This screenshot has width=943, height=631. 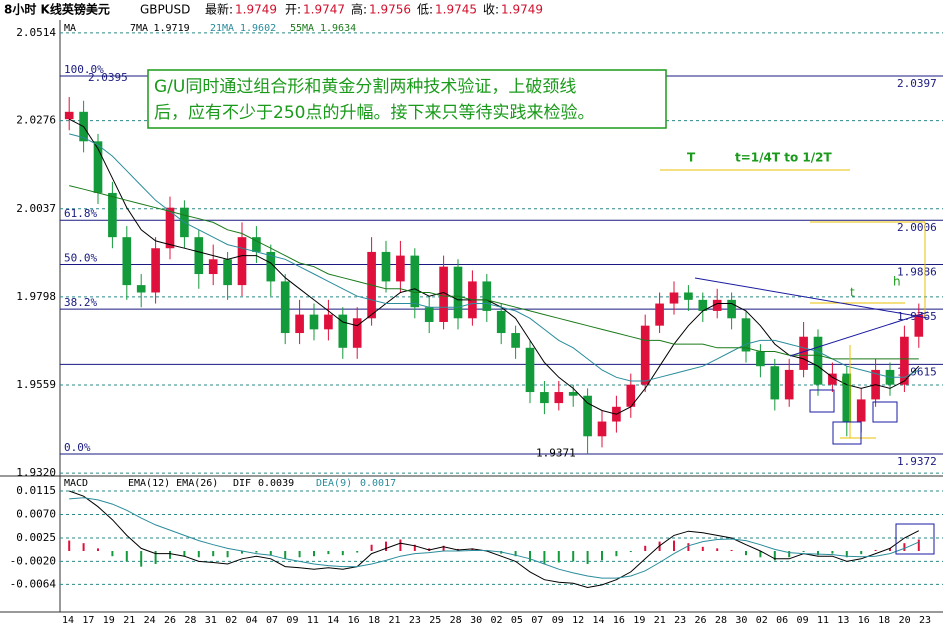 What do you see at coordinates (374, 113) in the screenshot?
I see `annotation: 后，应有不少于250点的升幅。接下来只等待实践来检验。` at bounding box center [374, 113].